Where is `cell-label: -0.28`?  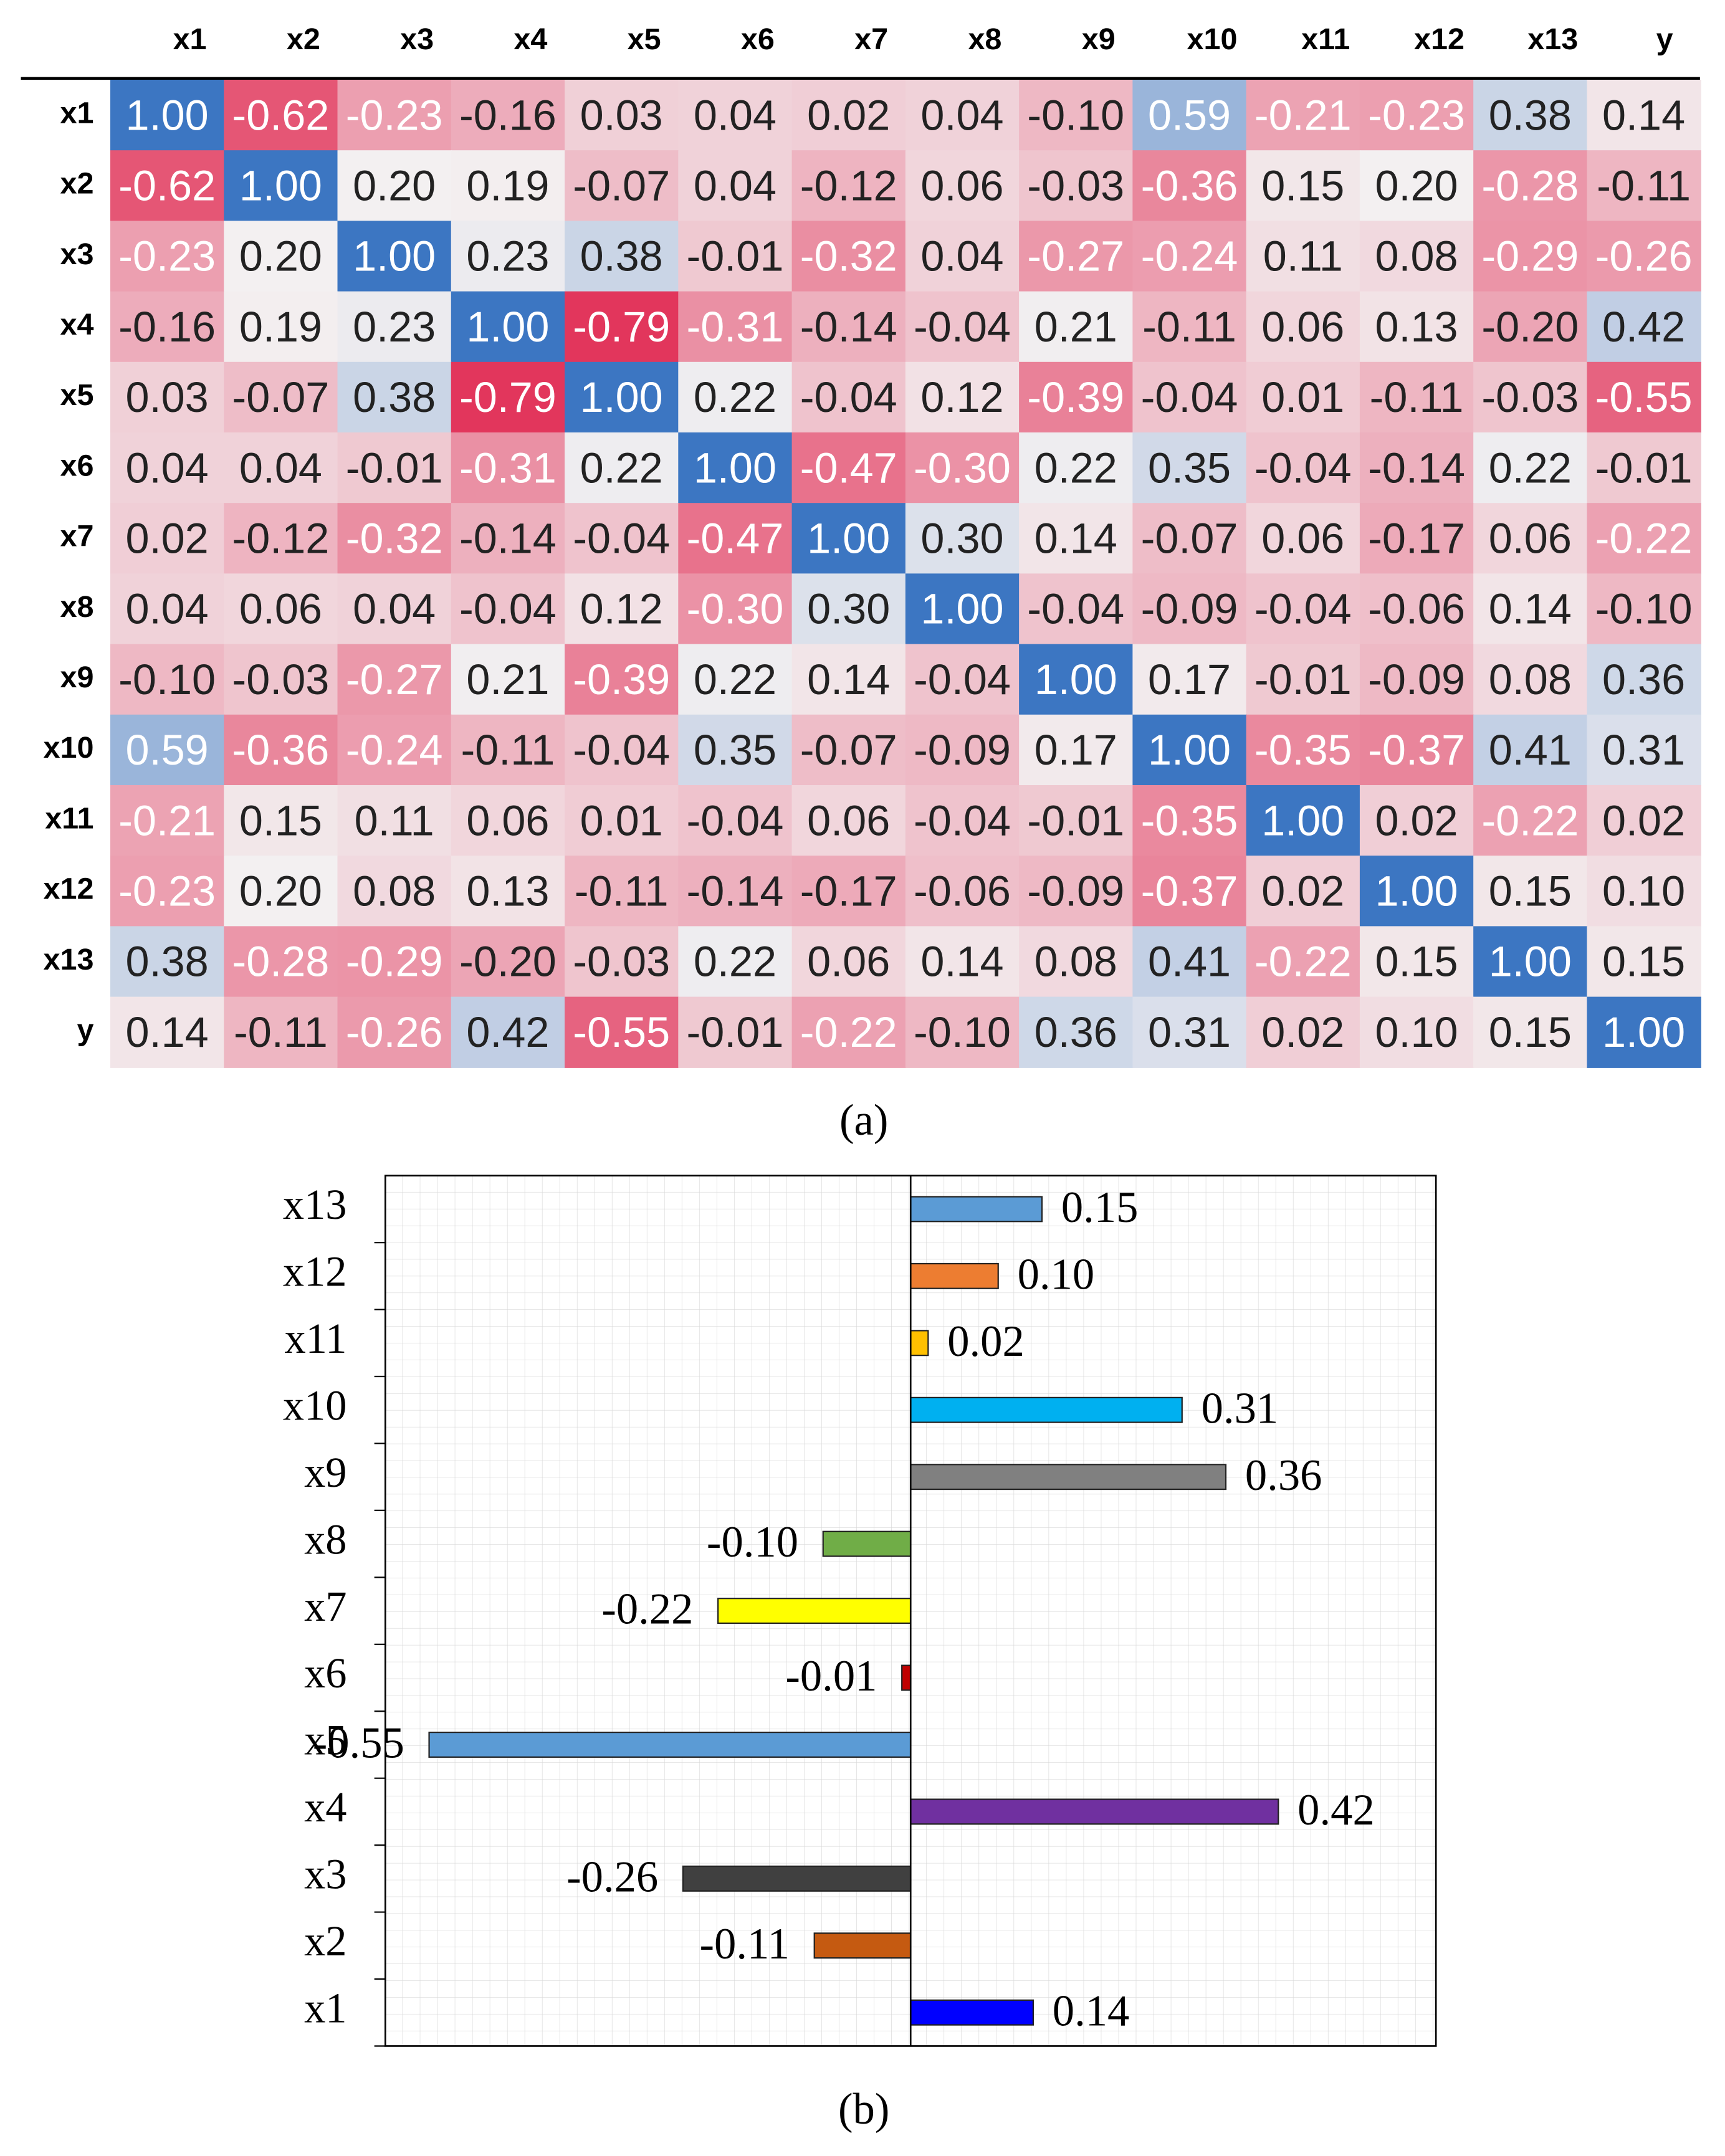
cell-label: -0.28 is located at coordinates (280, 962).